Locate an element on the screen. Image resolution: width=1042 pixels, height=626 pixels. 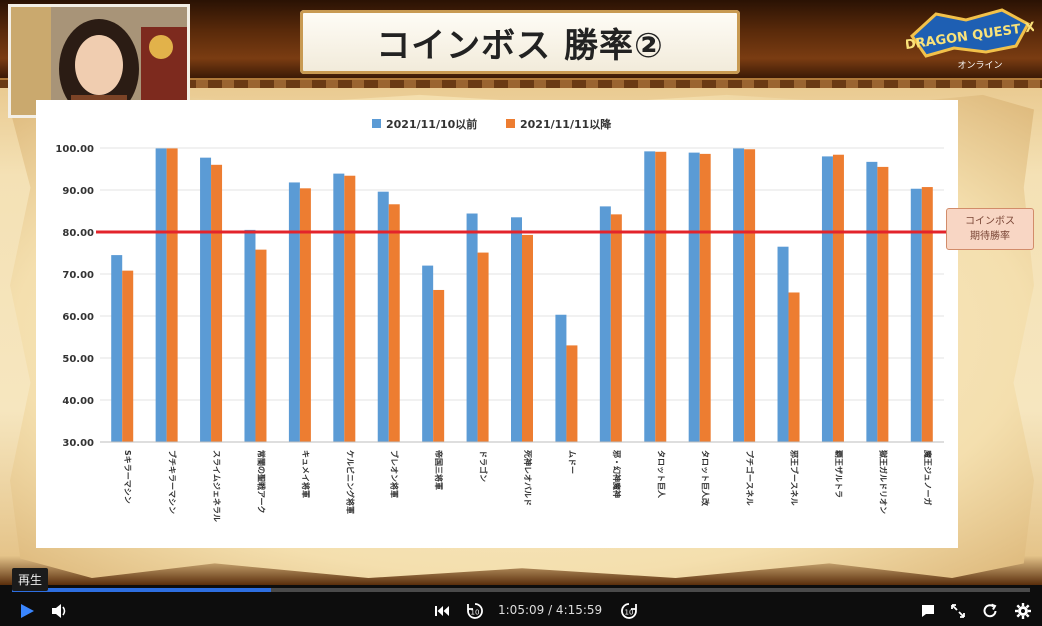
volume-icon is located at coordinates (59, 611).